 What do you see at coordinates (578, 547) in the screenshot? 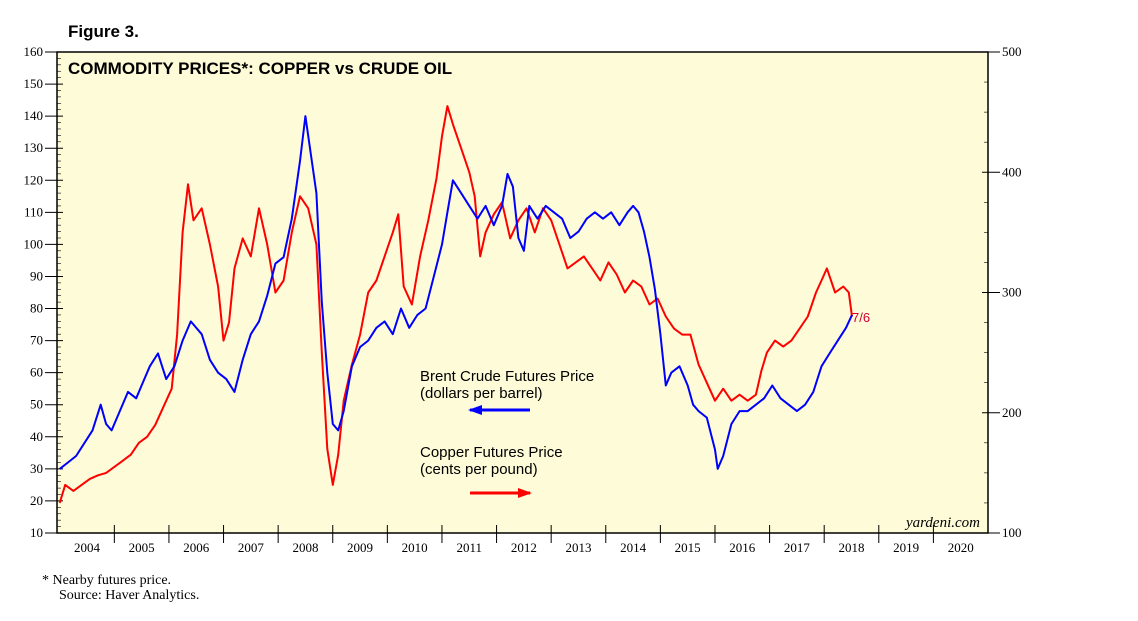
I see `x-tick-label: 2013` at bounding box center [578, 547].